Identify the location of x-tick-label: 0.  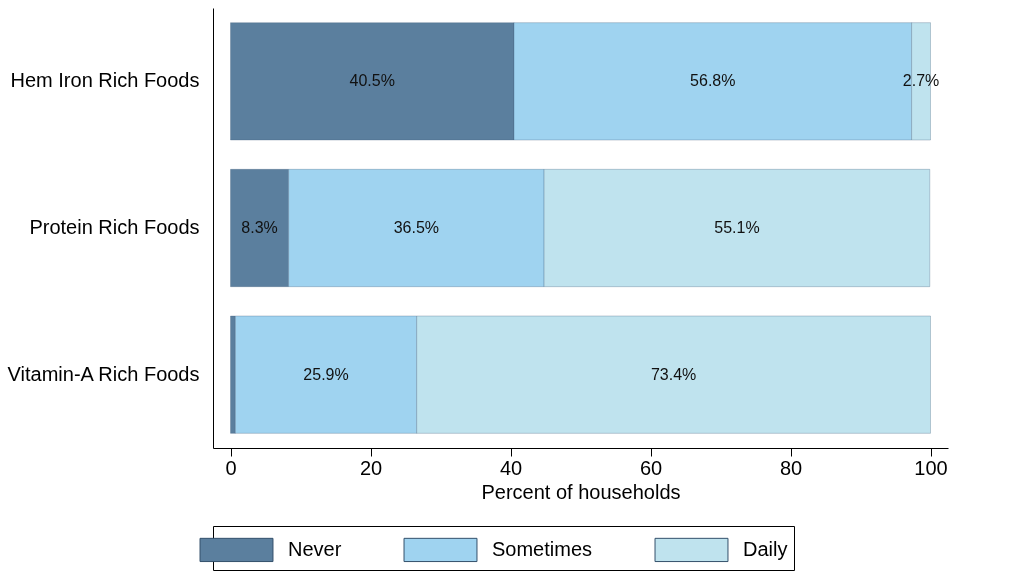
(231, 467).